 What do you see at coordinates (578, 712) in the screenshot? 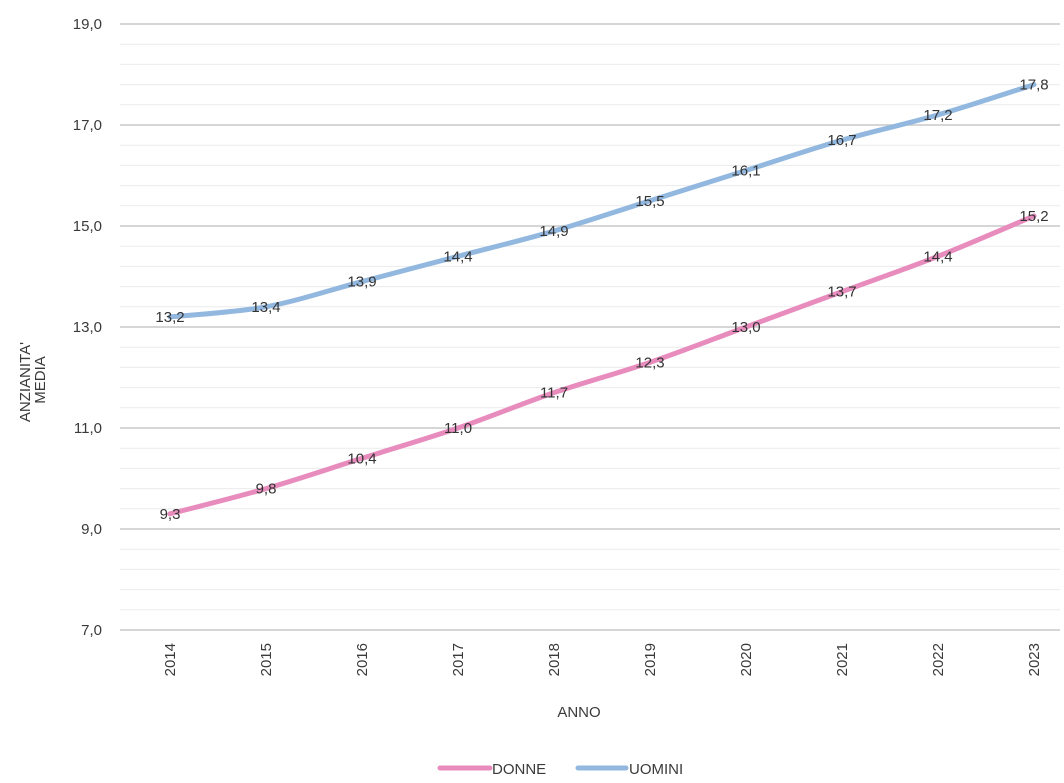
I see `x-axis-title: ANNO` at bounding box center [578, 712].